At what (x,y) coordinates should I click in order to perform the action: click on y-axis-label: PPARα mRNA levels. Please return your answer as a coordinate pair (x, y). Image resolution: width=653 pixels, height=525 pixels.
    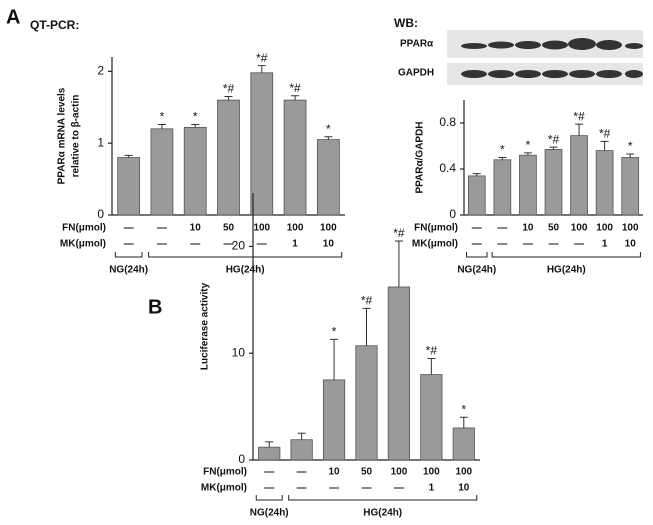
    Looking at the image, I should click on (62, 135).